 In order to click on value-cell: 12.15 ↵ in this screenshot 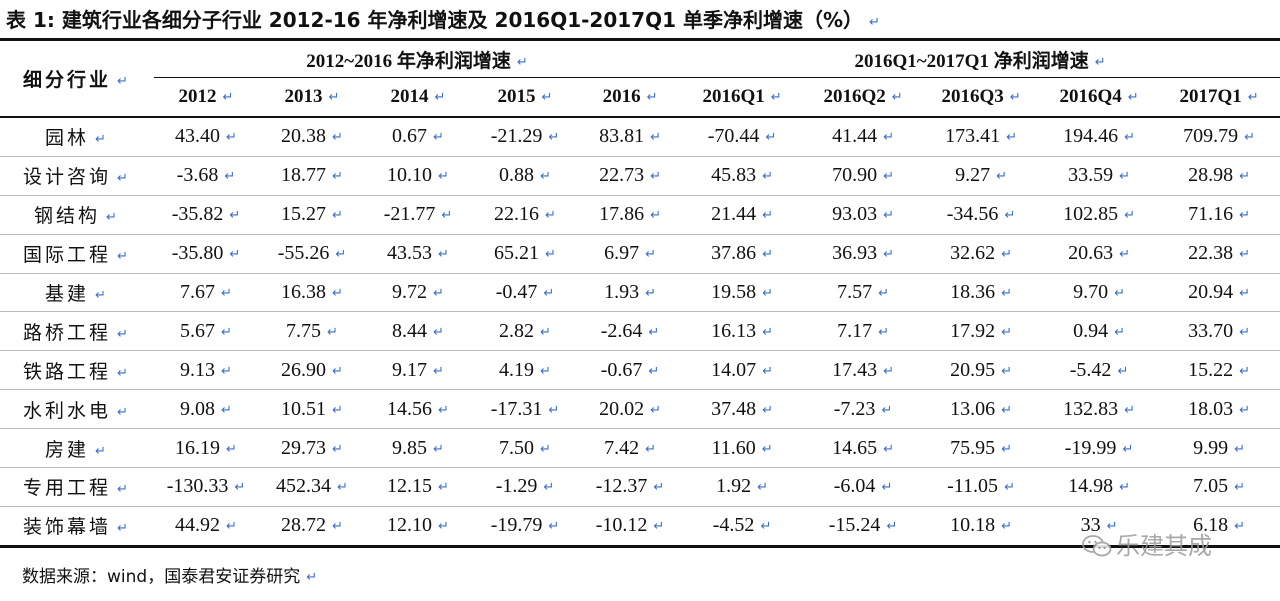, I will do `click(418, 487)`.